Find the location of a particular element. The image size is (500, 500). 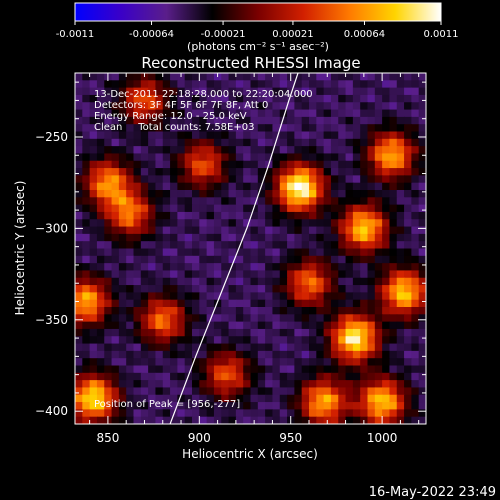

annotation-peak-position: Position of Peak = [956,-277] is located at coordinates (167, 404).